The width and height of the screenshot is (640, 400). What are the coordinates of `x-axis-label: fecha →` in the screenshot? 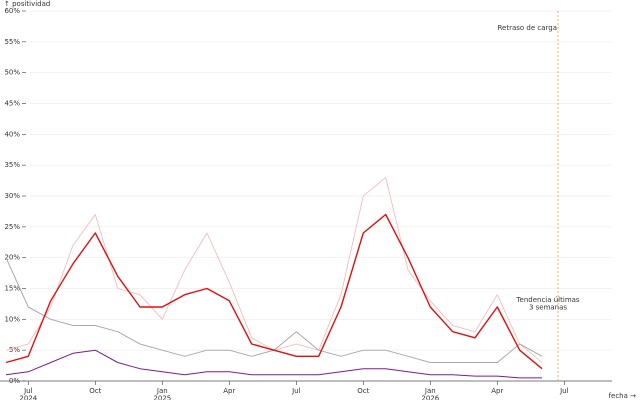 It's located at (623, 396).